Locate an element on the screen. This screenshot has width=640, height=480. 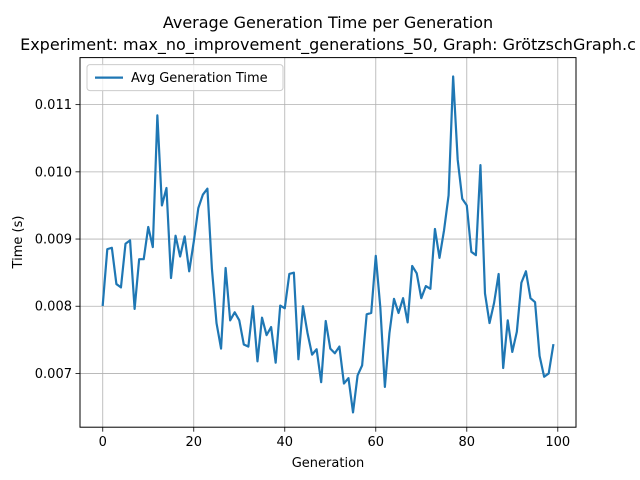
x-axis-ticks: 0 20 40 60 80 100 is located at coordinates (334, 438).